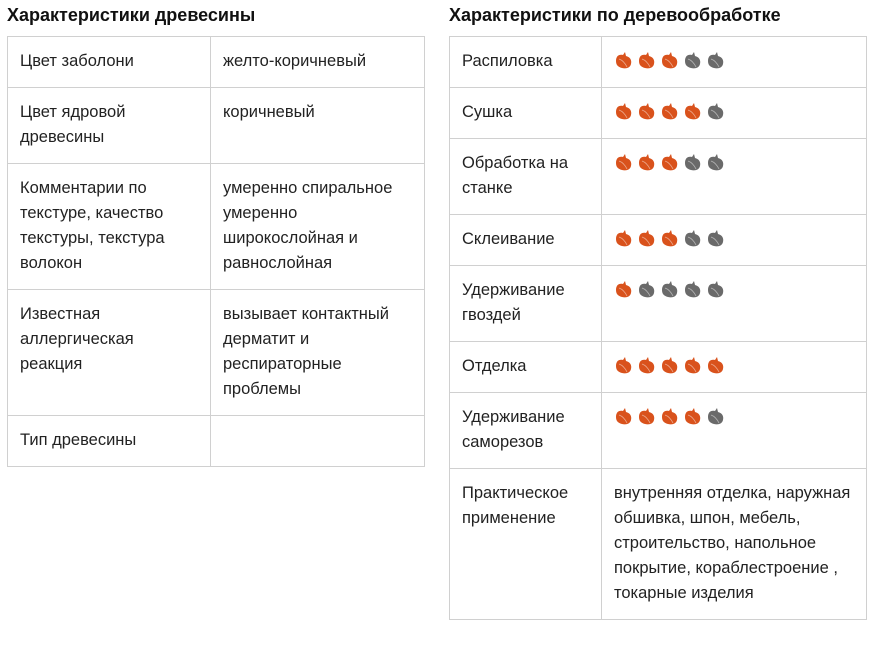 The width and height of the screenshot is (871, 654). Describe the element at coordinates (525, 176) in the screenshot. I see `row-label: Обработка на станке` at that location.